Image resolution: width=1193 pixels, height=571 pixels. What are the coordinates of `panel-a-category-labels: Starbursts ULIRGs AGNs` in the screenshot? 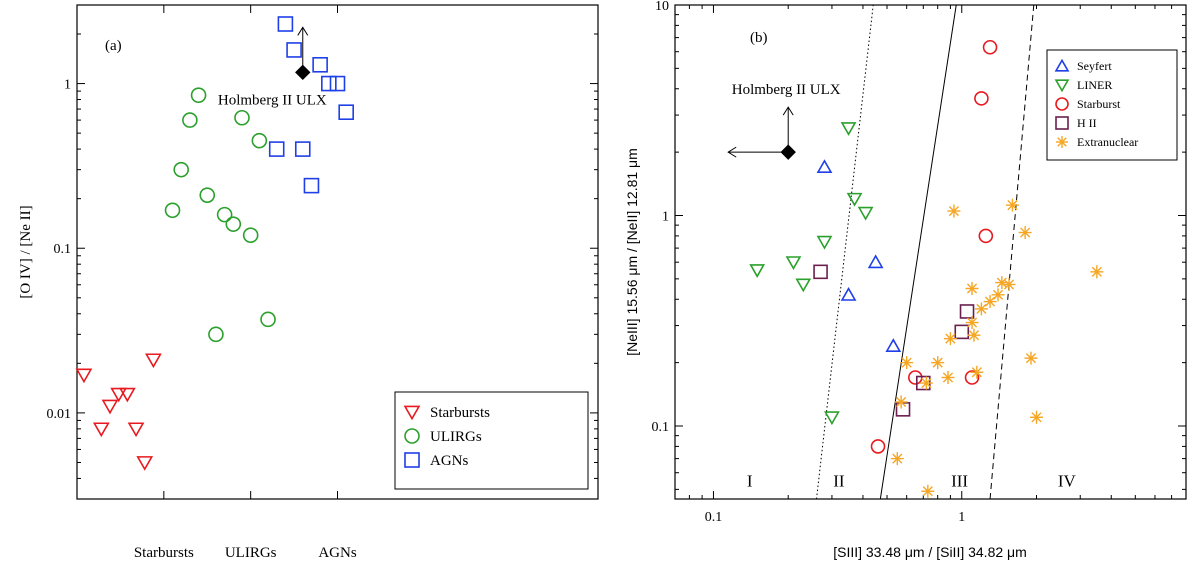 It's located at (245, 553).